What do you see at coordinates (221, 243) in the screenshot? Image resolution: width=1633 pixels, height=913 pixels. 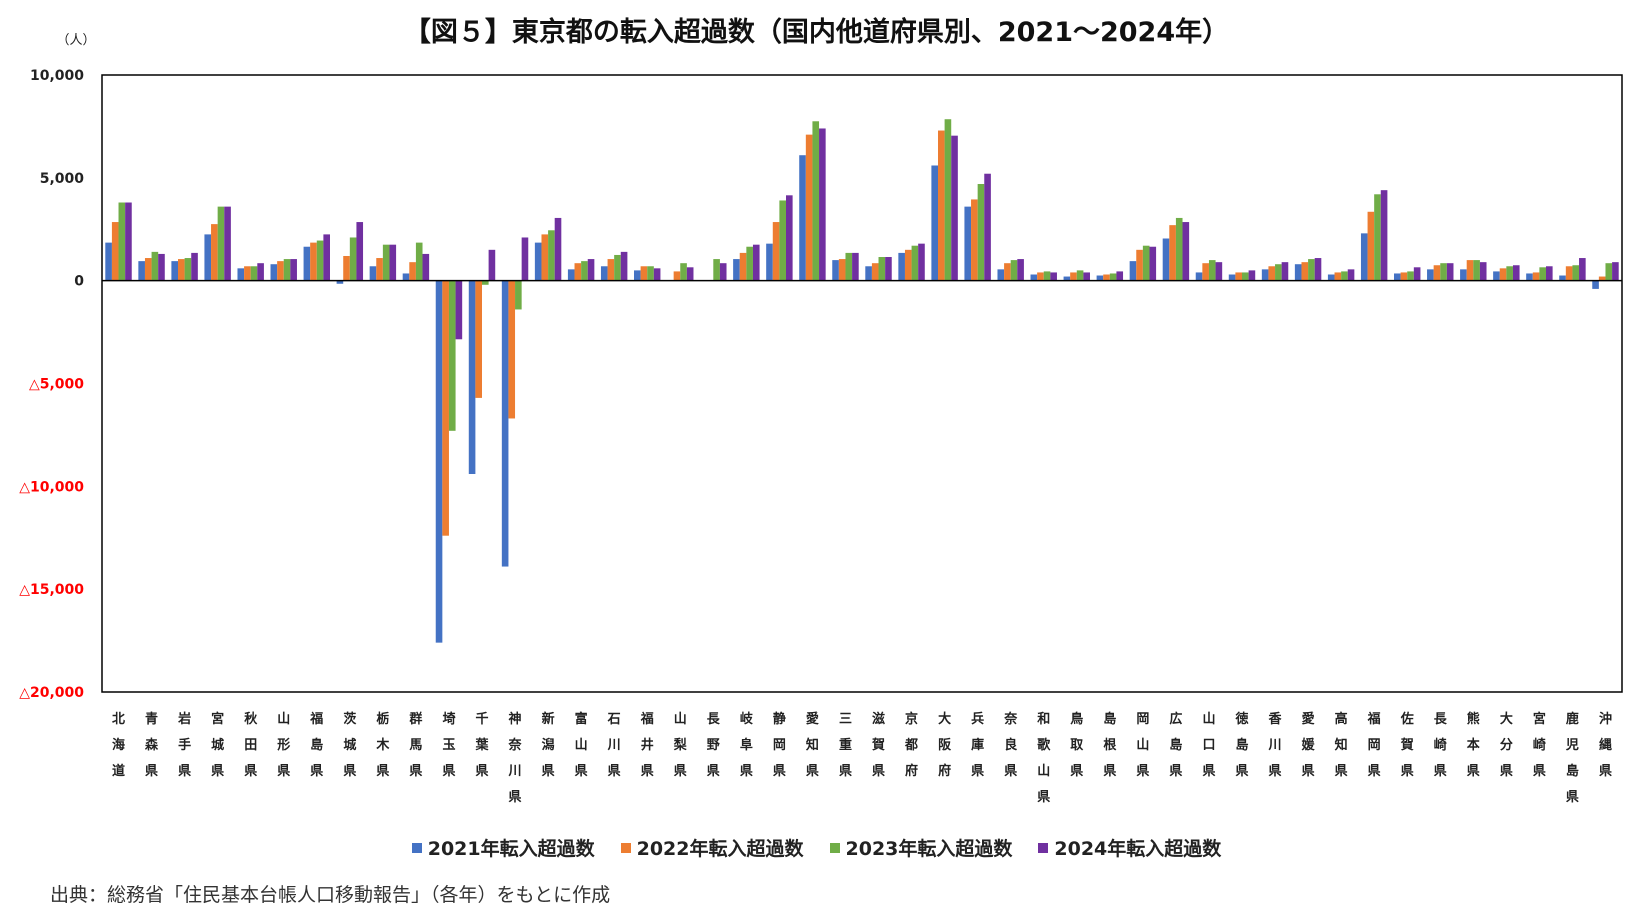 I see `bar-宮城県-2023年転入超過数` at bounding box center [221, 243].